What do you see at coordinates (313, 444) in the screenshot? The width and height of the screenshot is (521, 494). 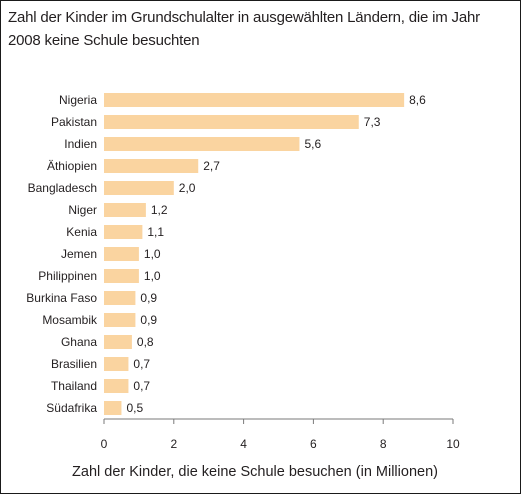 I see `x-tick-label: 6` at bounding box center [313, 444].